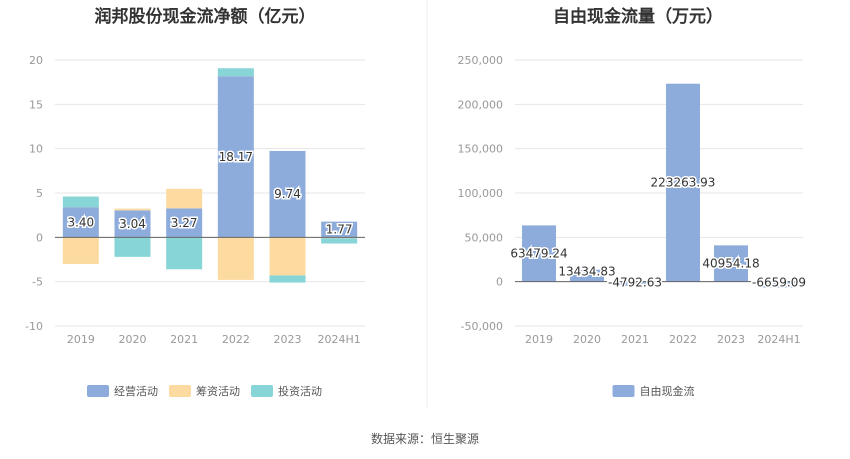 The height and width of the screenshot is (459, 850). Describe the element at coordinates (236, 339) in the screenshot. I see `left-xtick-label: 2022` at that location.